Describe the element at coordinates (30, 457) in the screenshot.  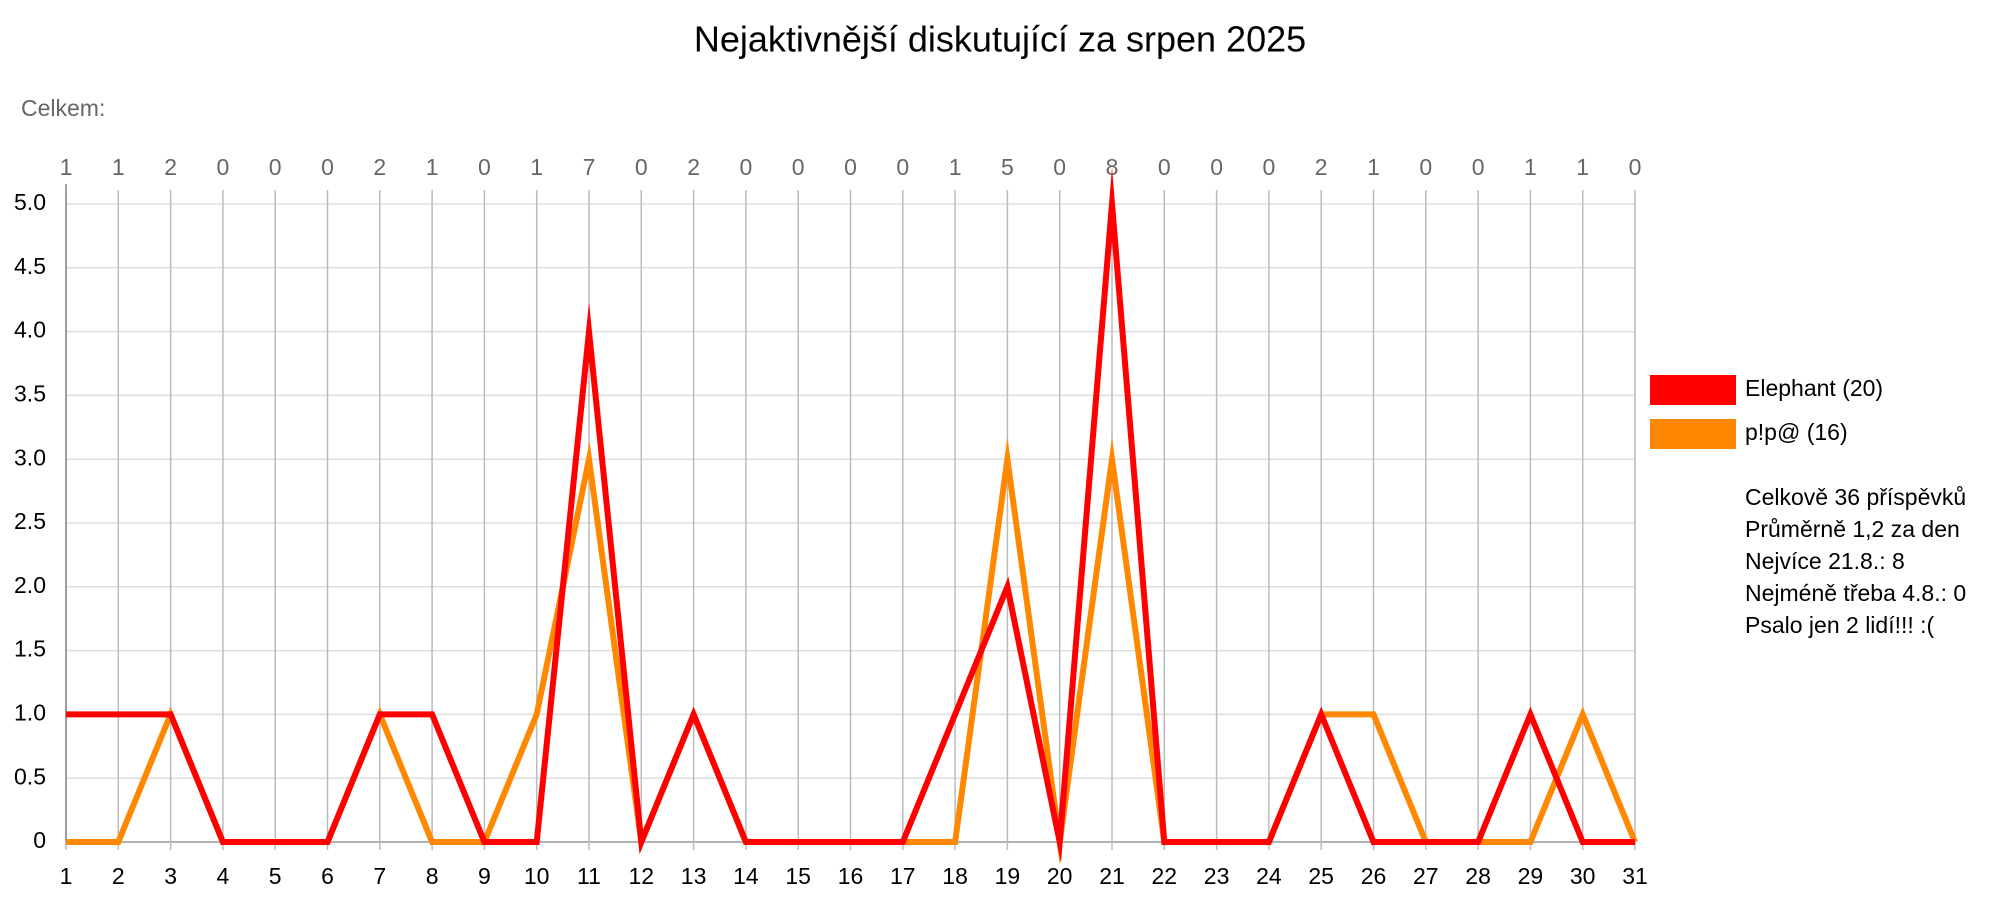
I see `y-tick-label: 3.0` at that location.